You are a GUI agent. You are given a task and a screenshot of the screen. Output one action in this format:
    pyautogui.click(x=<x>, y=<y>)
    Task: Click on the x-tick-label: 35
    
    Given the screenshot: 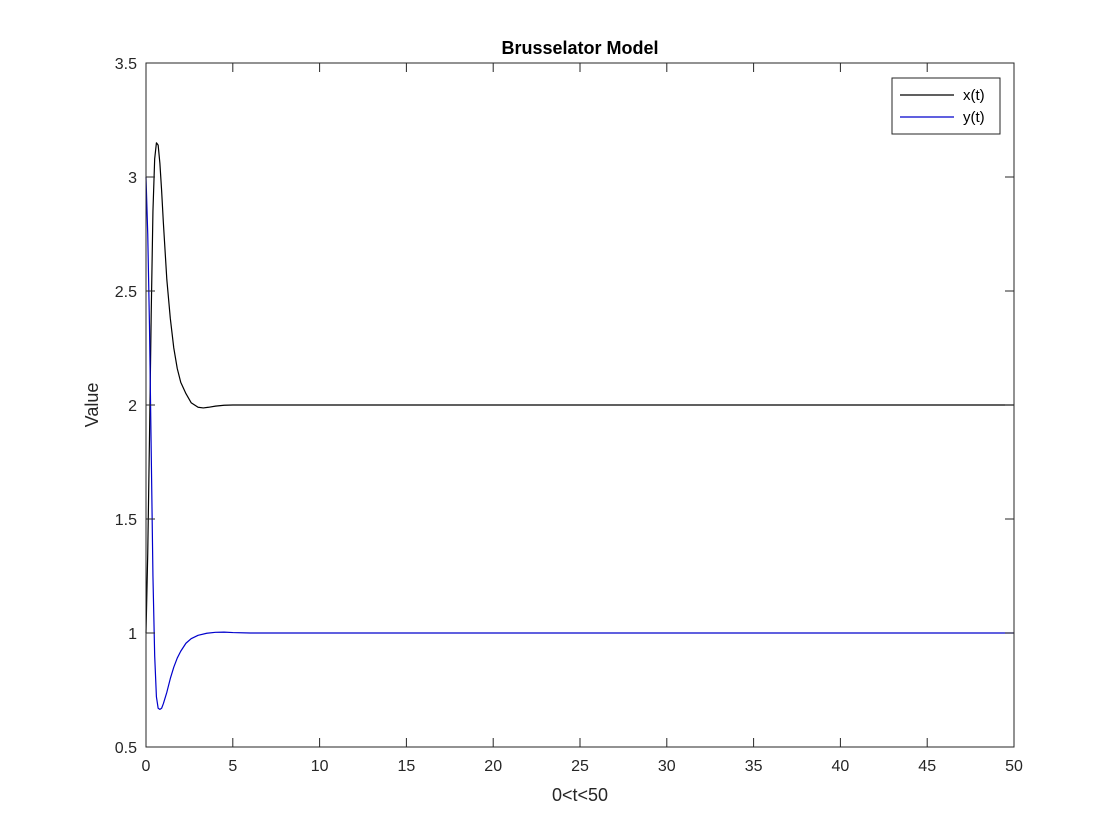 What is the action you would take?
    pyautogui.click(x=754, y=766)
    